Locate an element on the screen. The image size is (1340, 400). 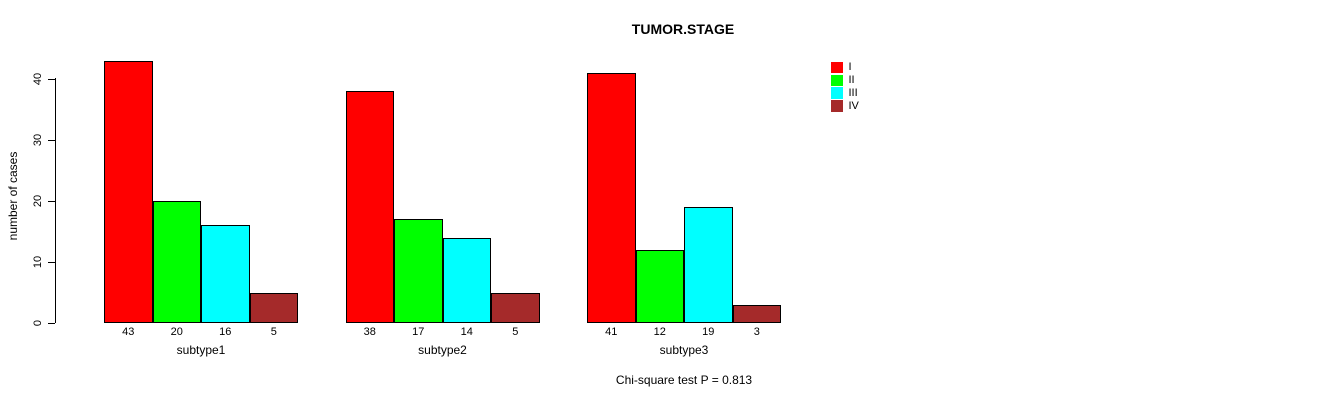
group-label: subtype1 is located at coordinates (201, 350).